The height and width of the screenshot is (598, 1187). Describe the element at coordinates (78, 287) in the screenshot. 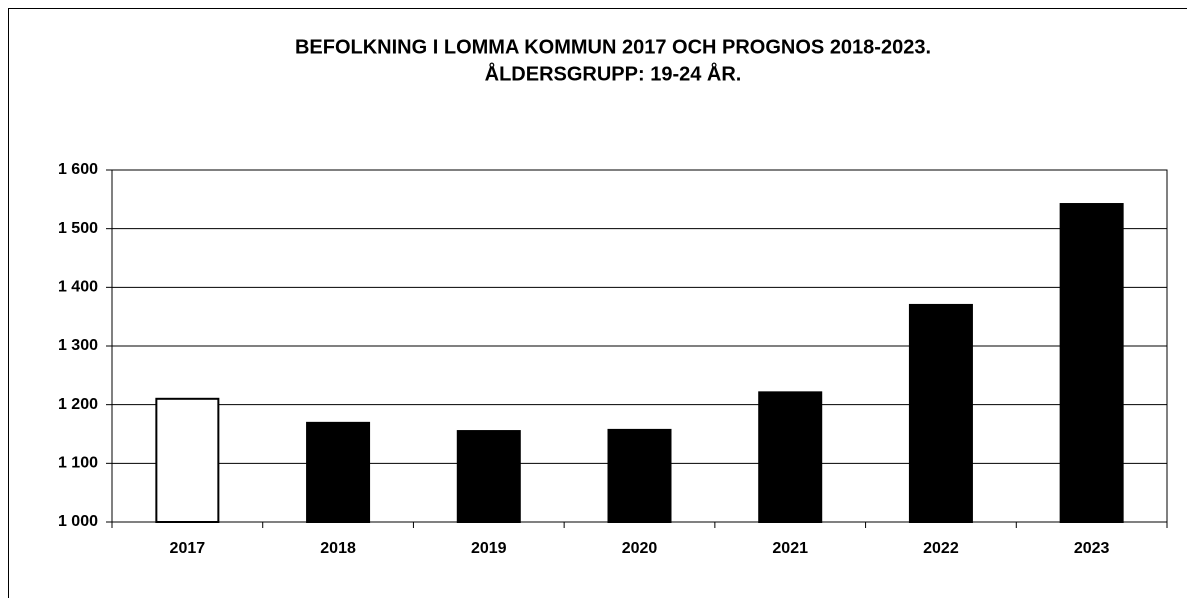

I see `y-tick-label: 1 400` at that location.